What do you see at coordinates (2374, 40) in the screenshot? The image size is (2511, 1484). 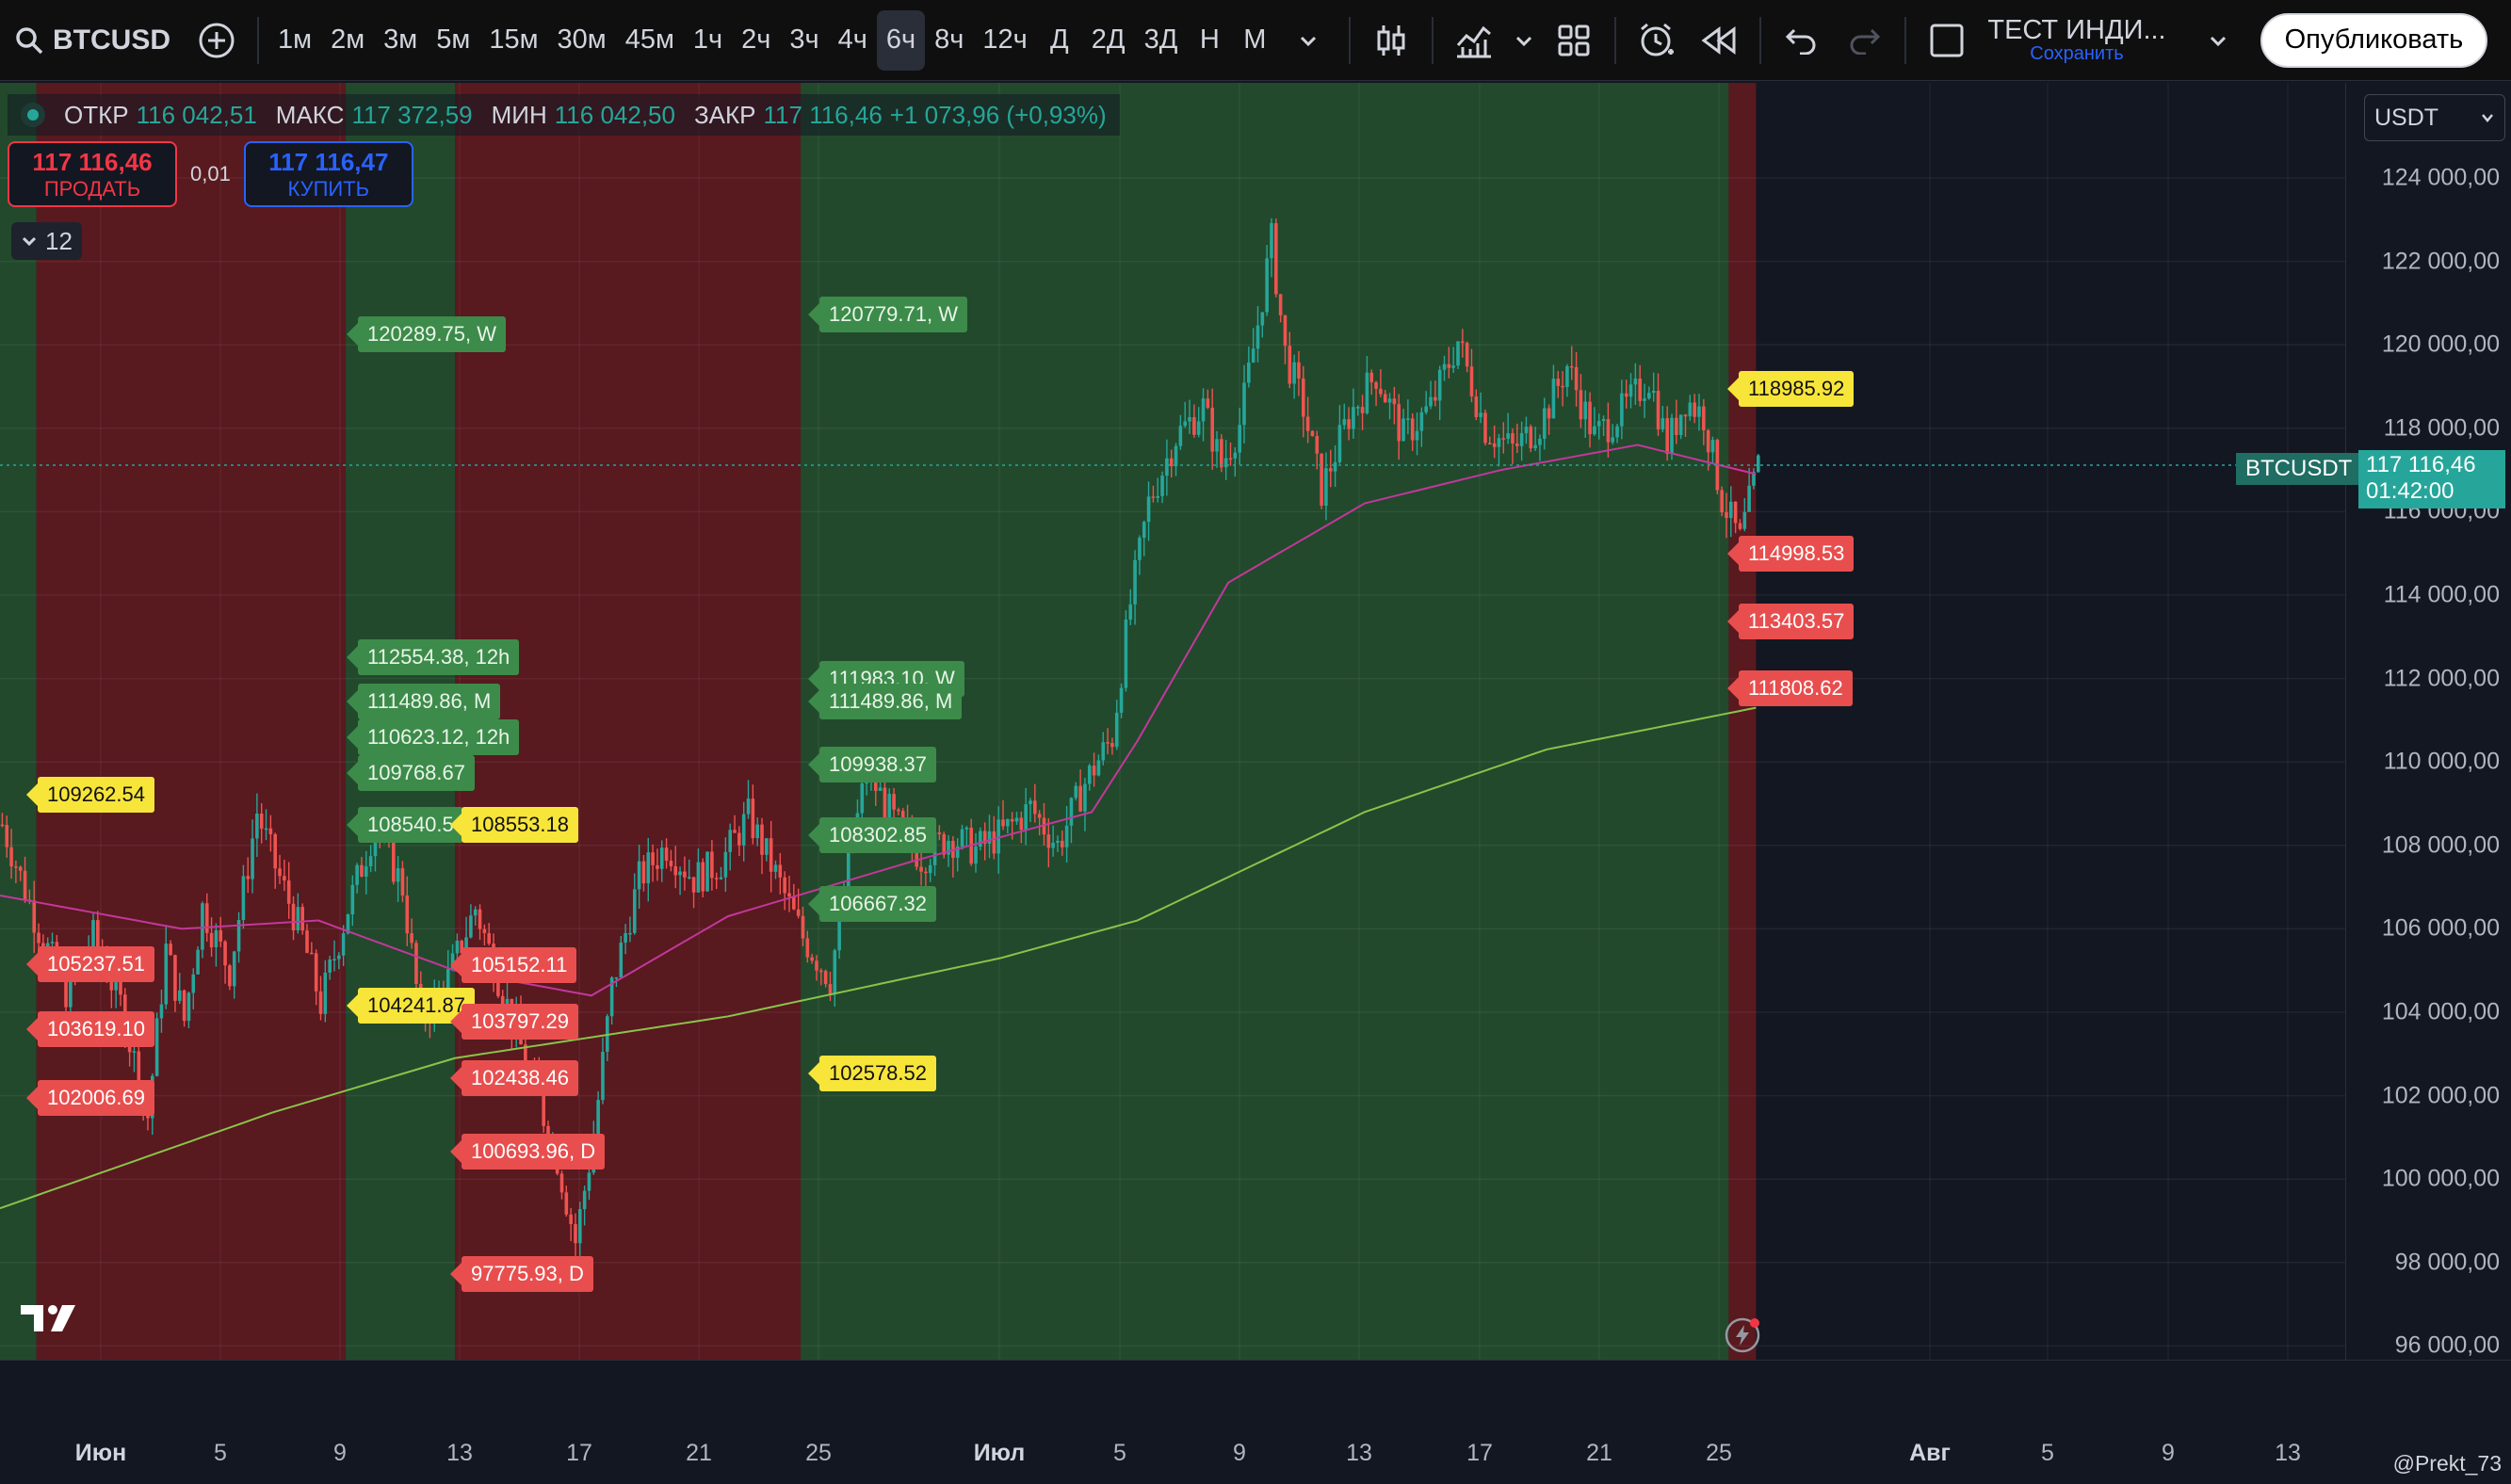 I see `publish-button: Опубликовать` at bounding box center [2374, 40].